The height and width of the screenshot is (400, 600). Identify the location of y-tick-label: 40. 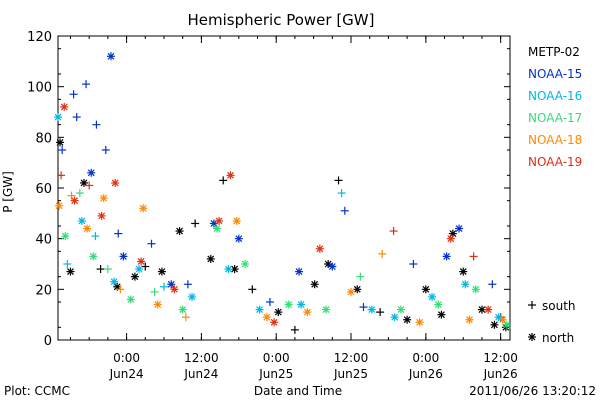
(43, 240).